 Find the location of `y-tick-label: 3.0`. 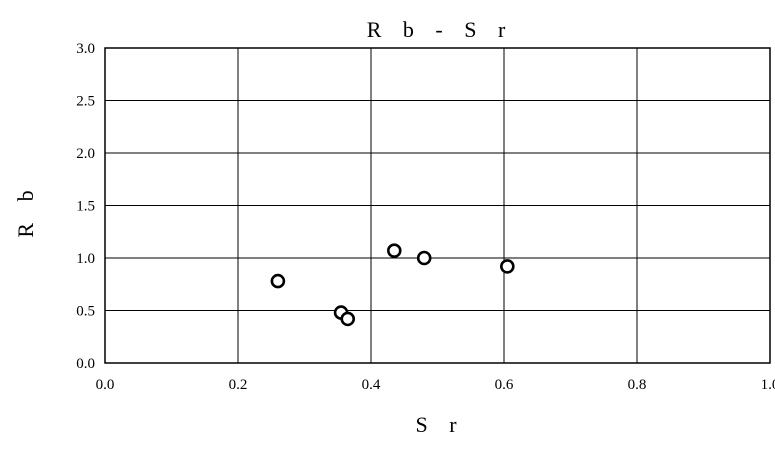

y-tick-label: 3.0 is located at coordinates (85, 49).